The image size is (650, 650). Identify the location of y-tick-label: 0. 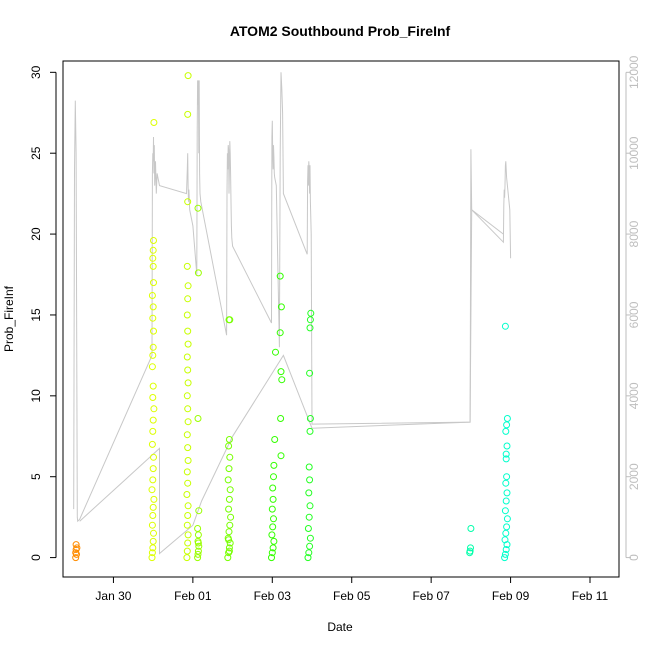
(36, 557).